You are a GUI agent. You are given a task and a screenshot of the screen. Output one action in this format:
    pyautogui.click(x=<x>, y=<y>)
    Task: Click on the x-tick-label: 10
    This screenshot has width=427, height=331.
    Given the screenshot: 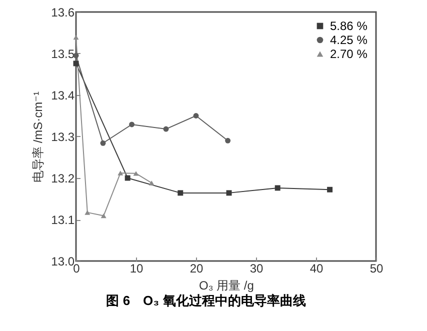 What is the action you would take?
    pyautogui.click(x=137, y=269)
    